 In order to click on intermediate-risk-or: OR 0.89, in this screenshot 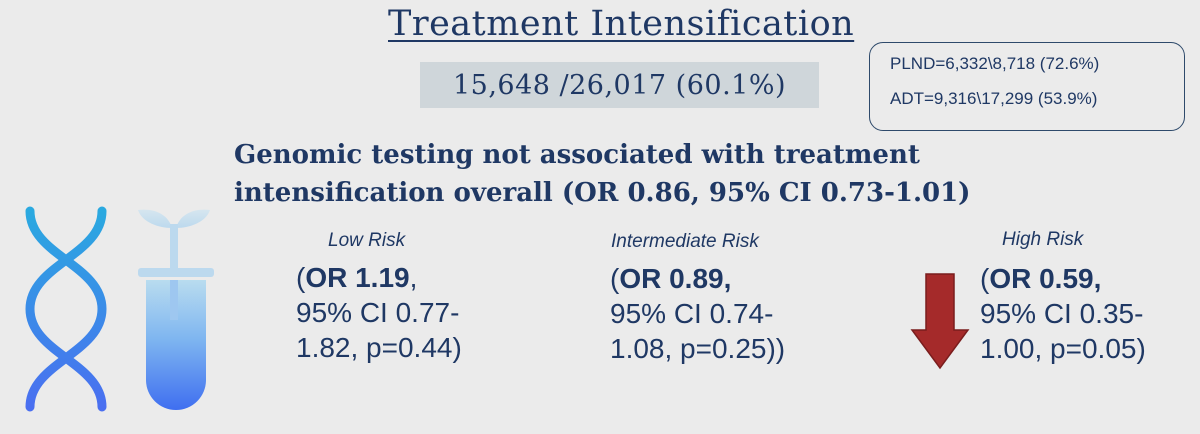, I will do `click(675, 278)`.